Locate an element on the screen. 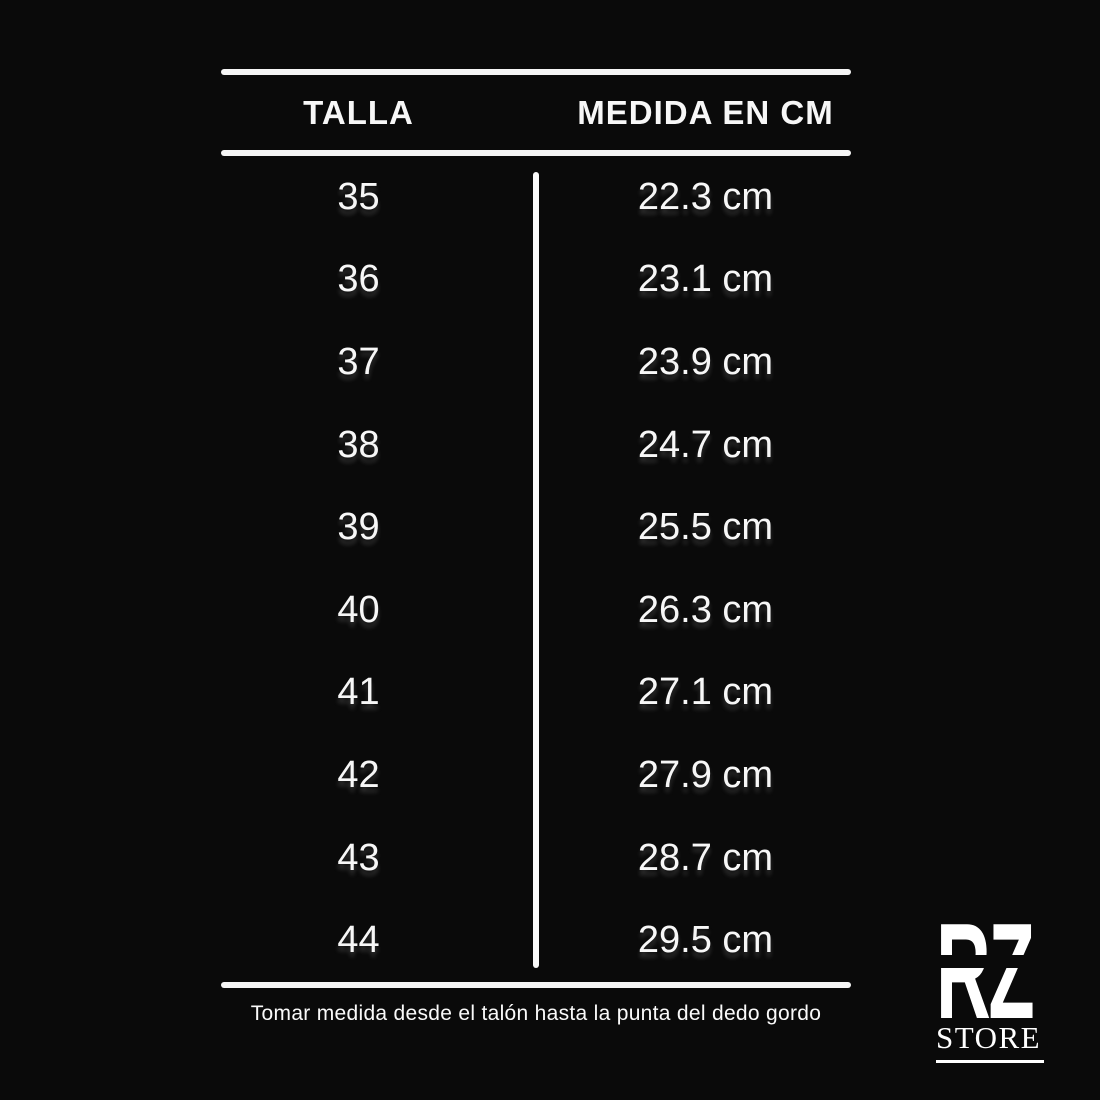  monogram-cut-stripe is located at coordinates (992, 961).